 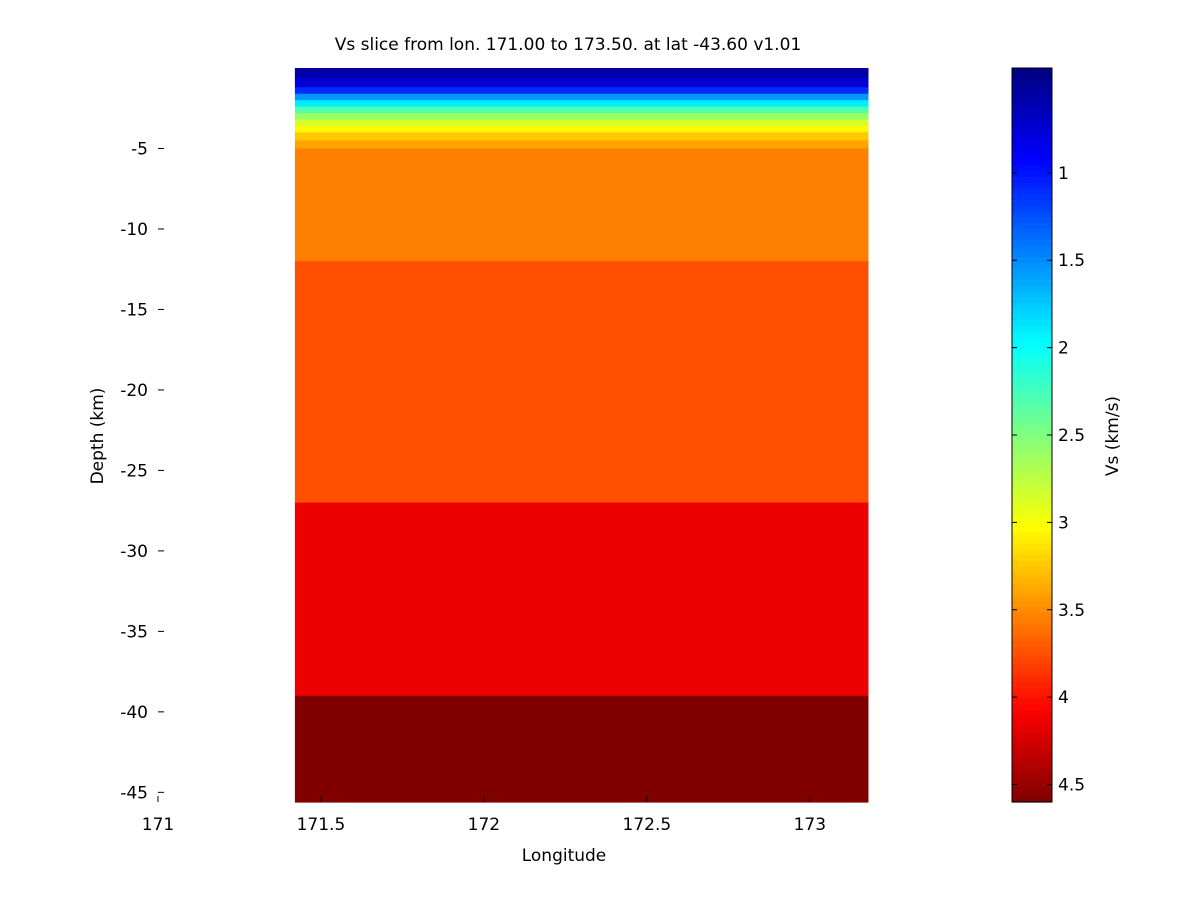 What do you see at coordinates (484, 825) in the screenshot?
I see `x-tick-label-2: 172` at bounding box center [484, 825].